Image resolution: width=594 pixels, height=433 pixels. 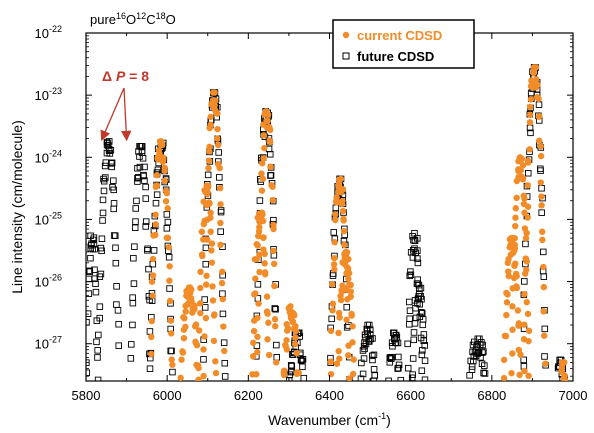 What do you see at coordinates (403, 44) in the screenshot?
I see `legend-box` at bounding box center [403, 44].